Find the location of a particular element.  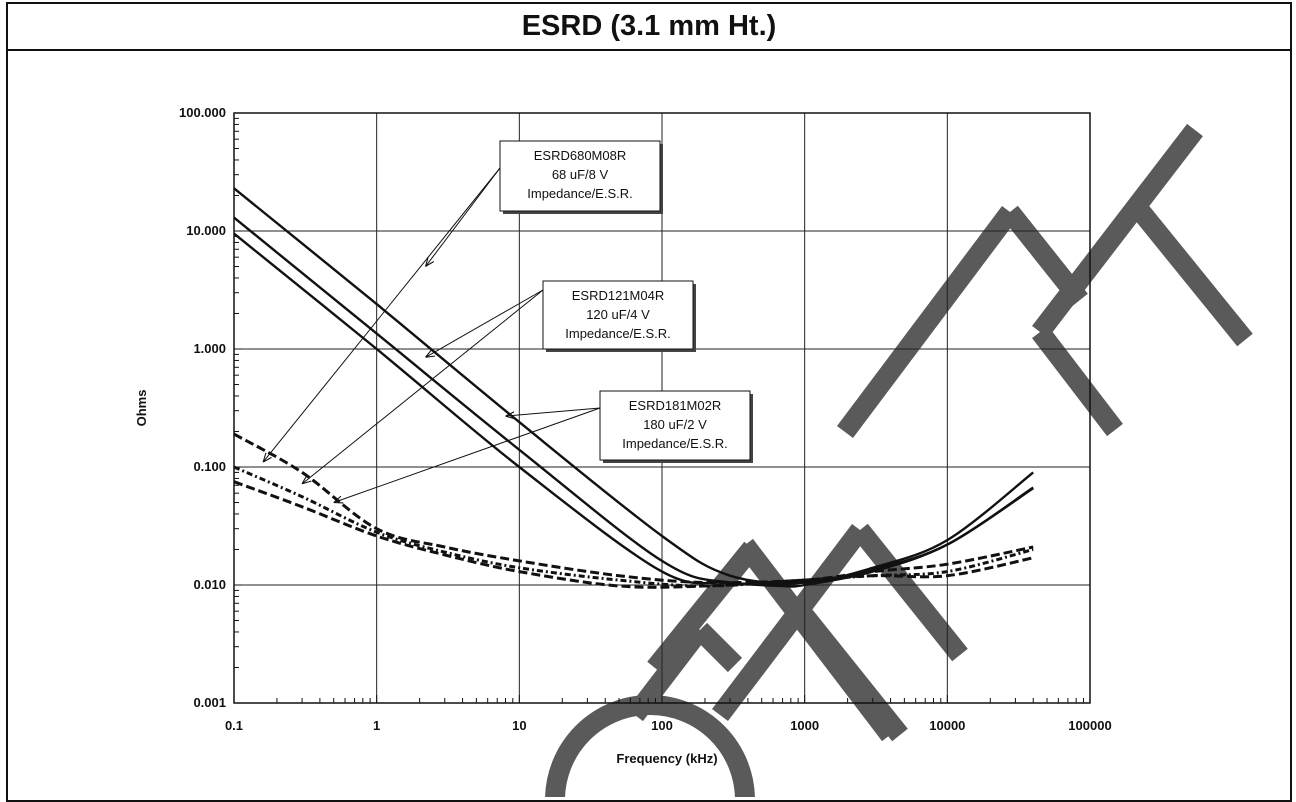

x-tick-label: 1 is located at coordinates (376, 725).